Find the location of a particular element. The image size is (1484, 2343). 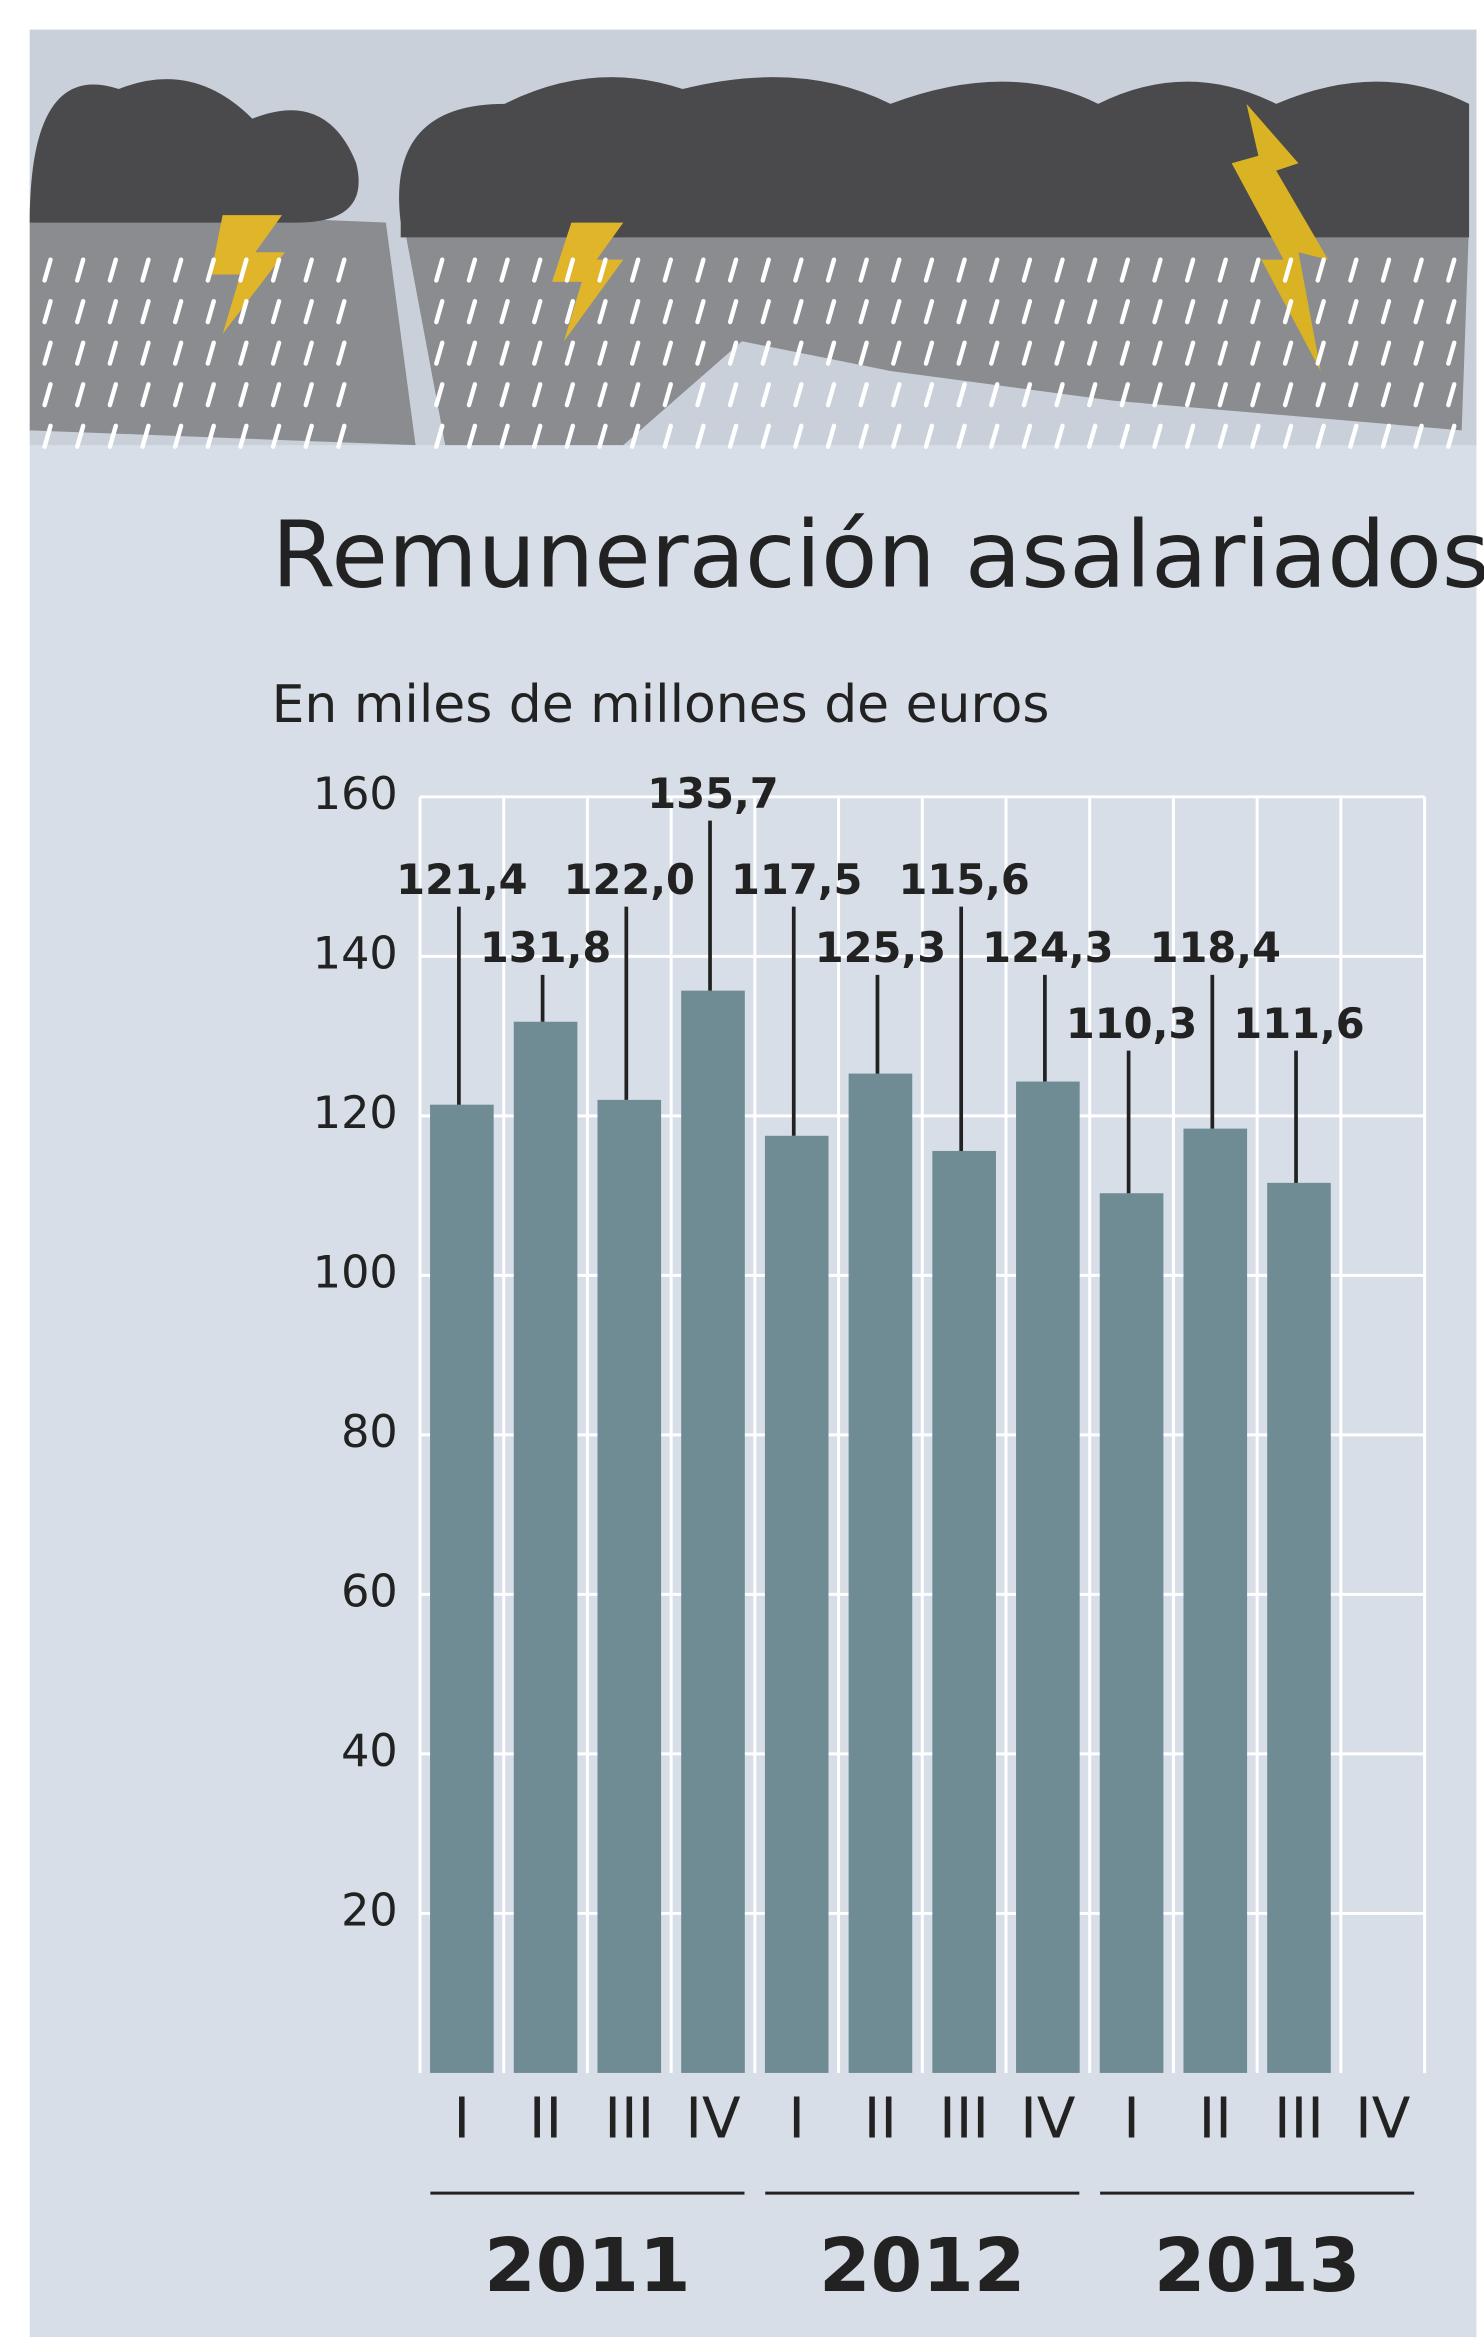

value-label: 125,3 is located at coordinates (880, 947).